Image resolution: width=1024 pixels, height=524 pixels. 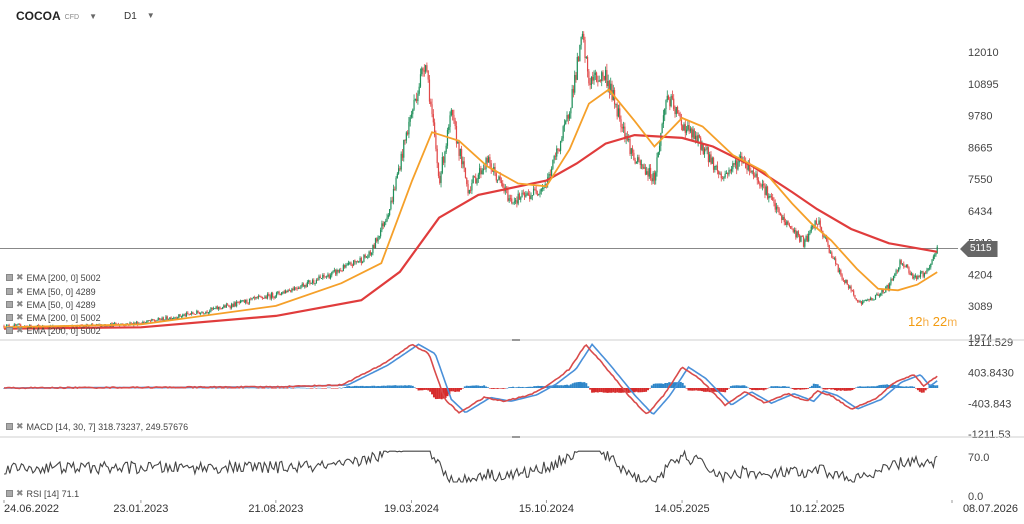 I want to click on macd-plot, so click(x=471, y=378).